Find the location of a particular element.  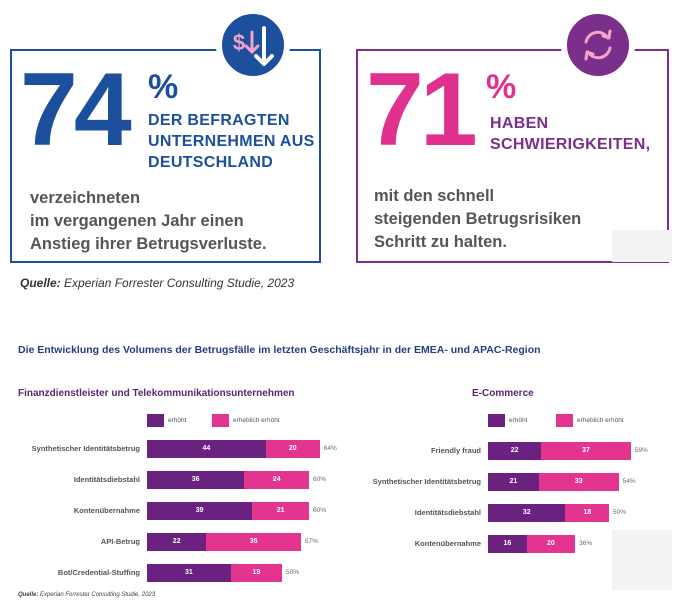

chart2-legend-label: erhöht is located at coordinates (518, 420).